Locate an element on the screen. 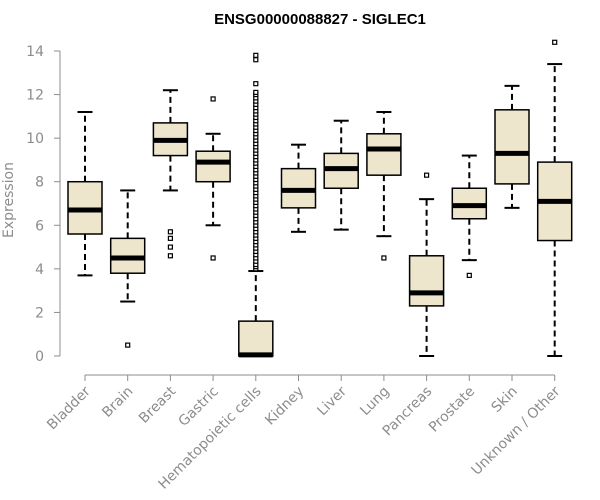  y-tick-label: 0 is located at coordinates (39, 357).